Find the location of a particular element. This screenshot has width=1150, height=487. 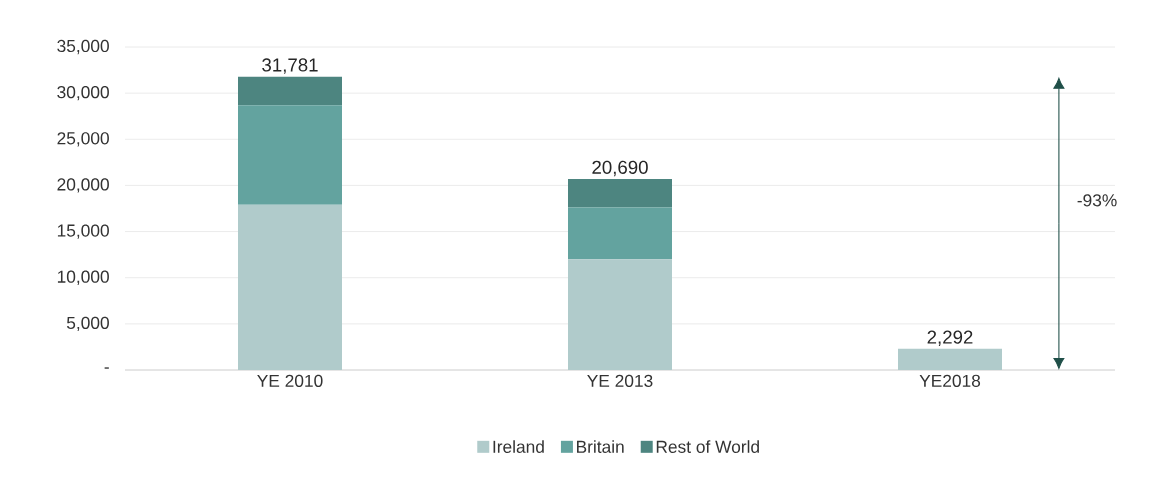

y-tick-label: - is located at coordinates (106, 368).